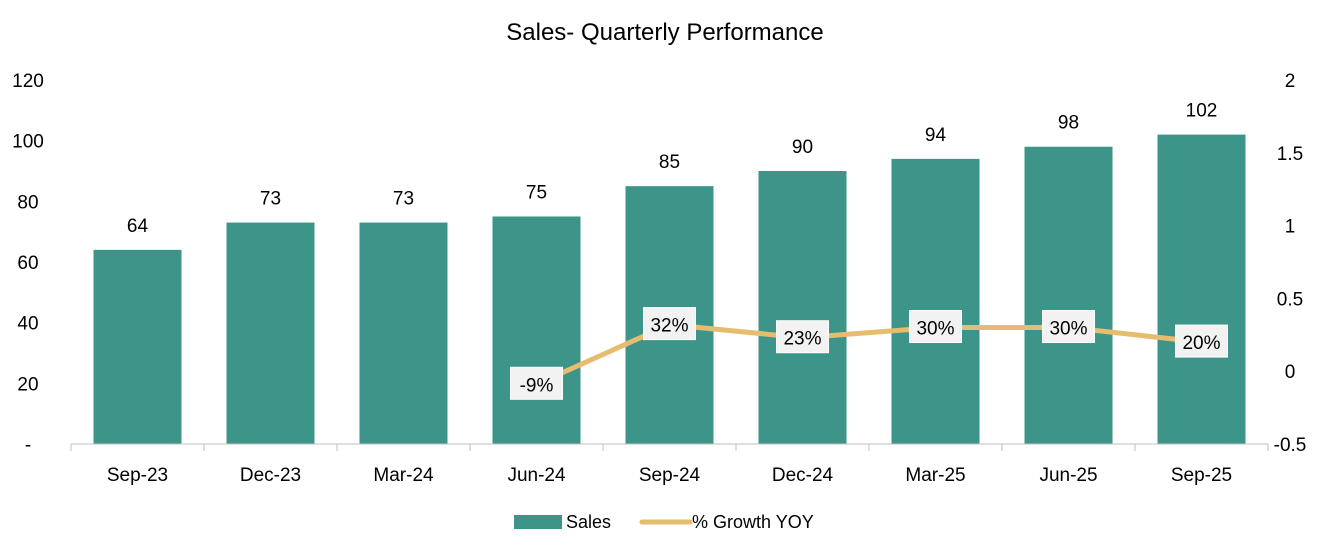 This screenshot has width=1333, height=553. I want to click on x-axis-tick-label: Sep-23, so click(137, 475).